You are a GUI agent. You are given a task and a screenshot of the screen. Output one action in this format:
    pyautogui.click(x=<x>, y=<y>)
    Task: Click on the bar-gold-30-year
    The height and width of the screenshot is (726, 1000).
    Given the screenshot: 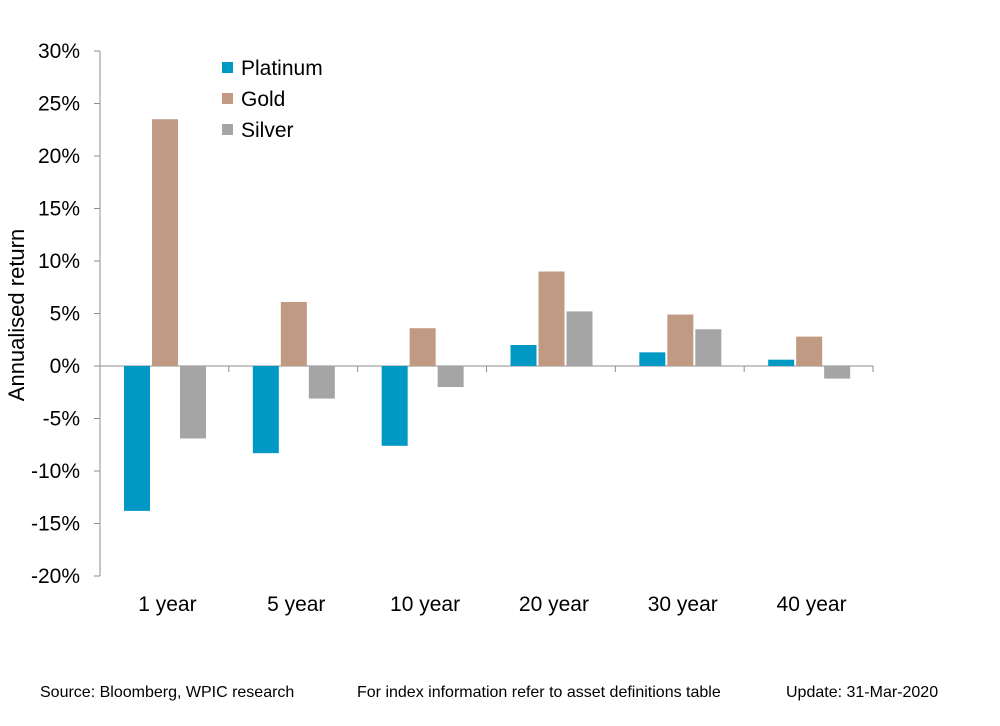 What is the action you would take?
    pyautogui.click(x=680, y=340)
    